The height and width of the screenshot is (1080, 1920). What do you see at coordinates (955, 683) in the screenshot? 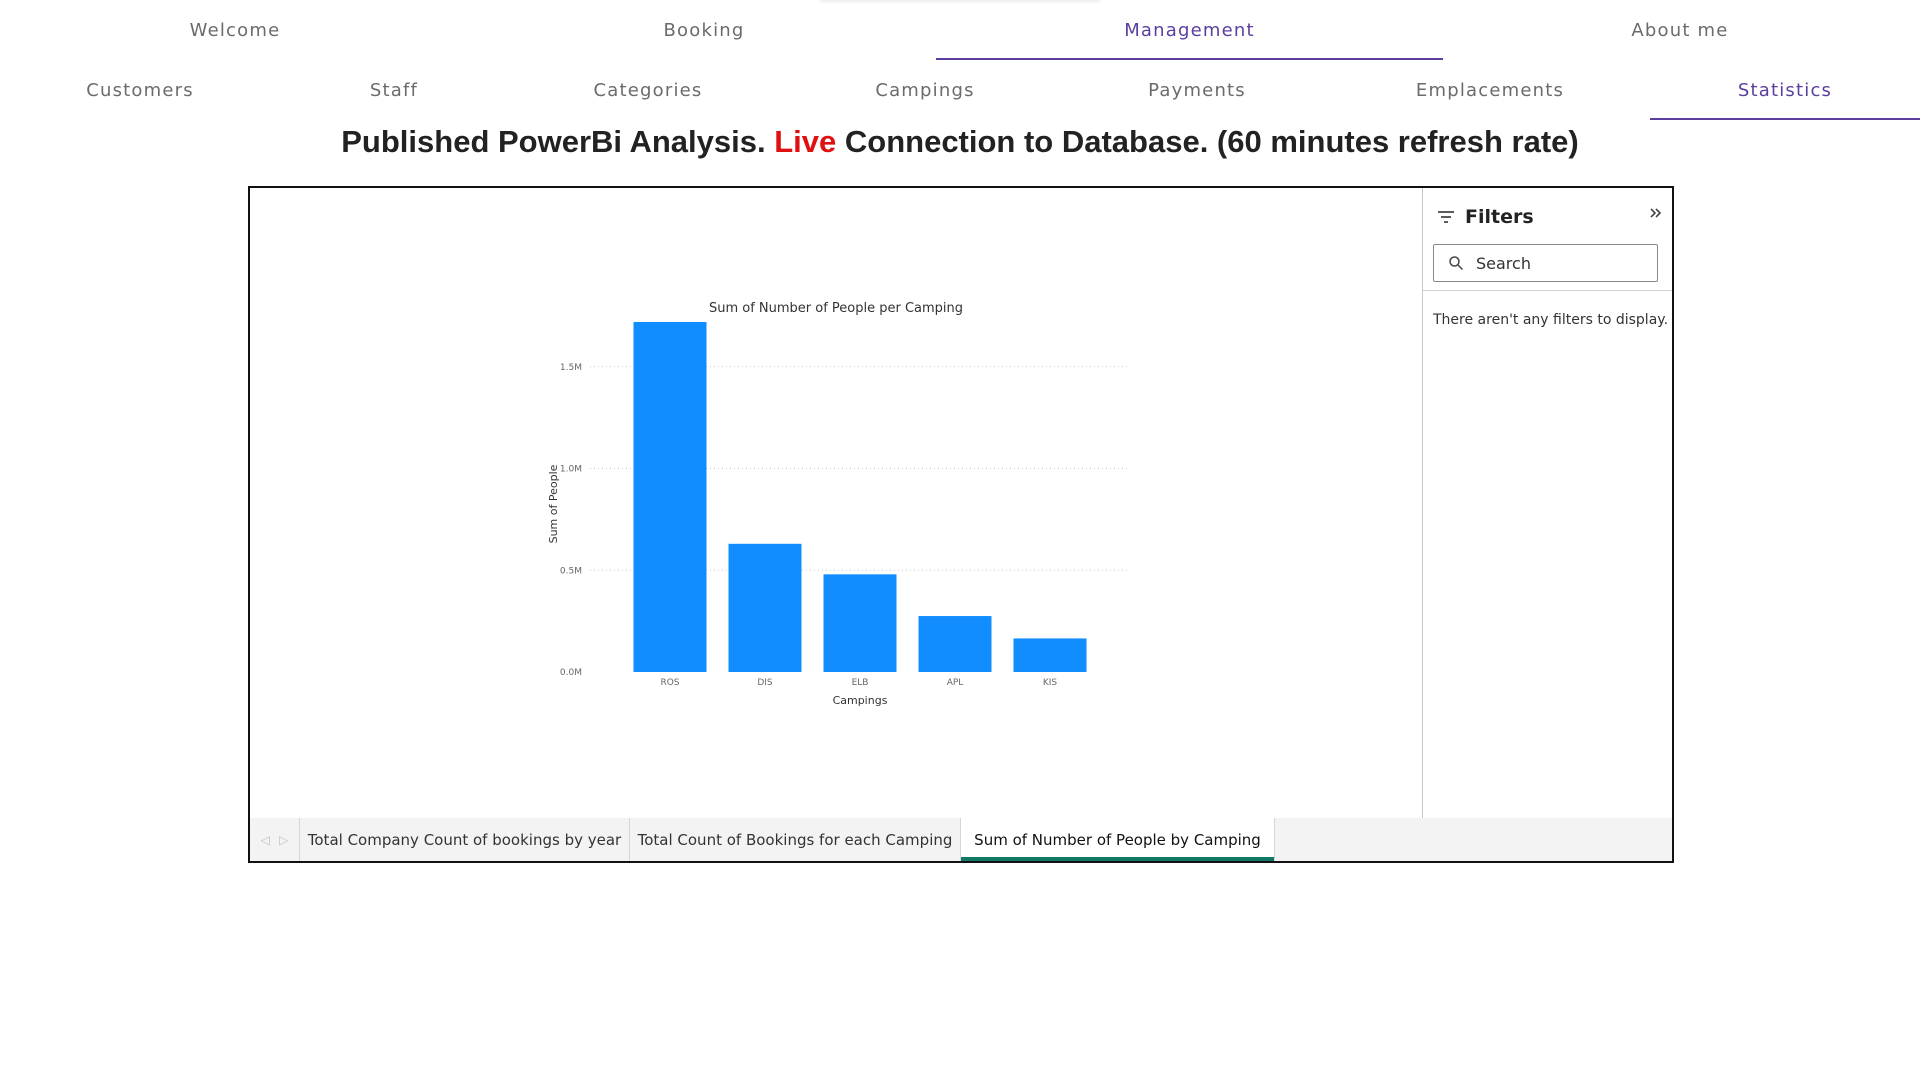
I see `x-tick-label: APL` at bounding box center [955, 683].